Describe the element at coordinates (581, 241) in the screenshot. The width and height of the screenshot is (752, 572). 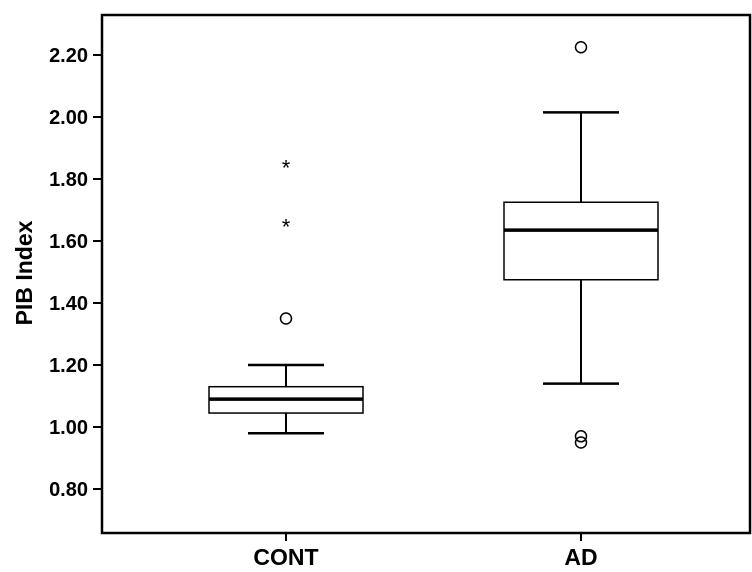
I see `iqr-box` at that location.